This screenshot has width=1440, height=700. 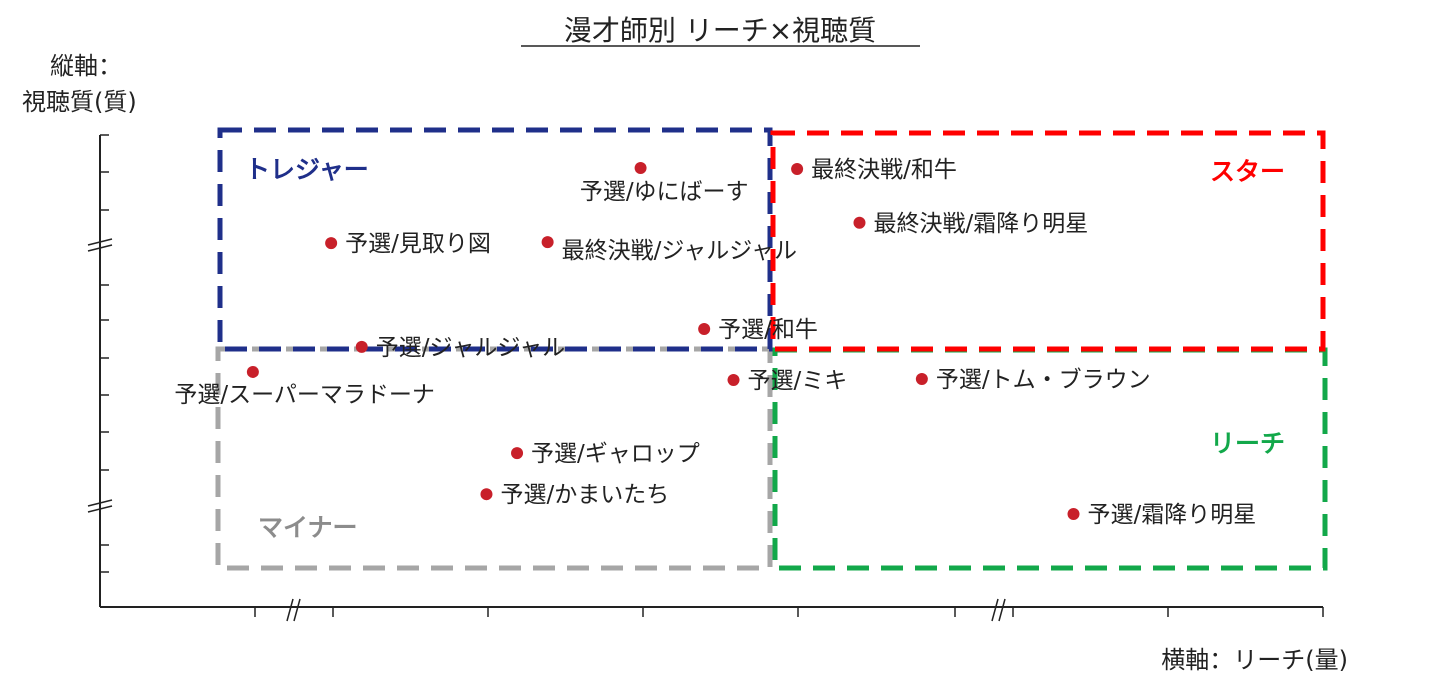 I want to click on data-point-label: 予選/見取り図, so click(x=418, y=244).